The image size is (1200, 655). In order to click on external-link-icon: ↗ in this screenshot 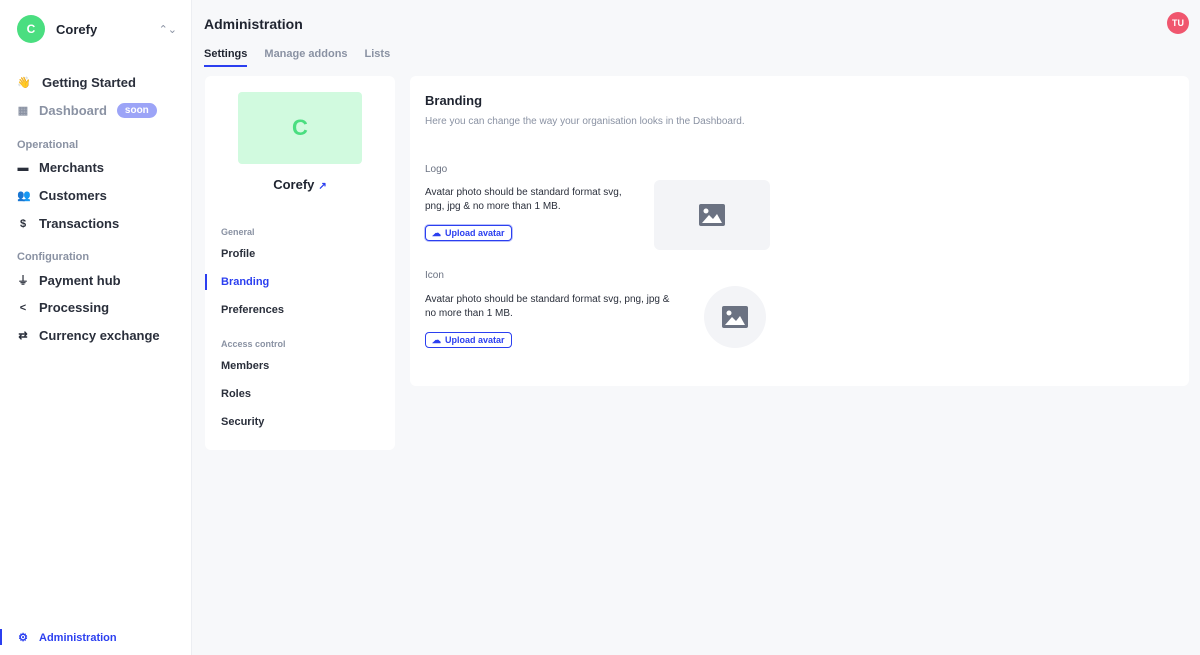, I will do `click(322, 186)`.